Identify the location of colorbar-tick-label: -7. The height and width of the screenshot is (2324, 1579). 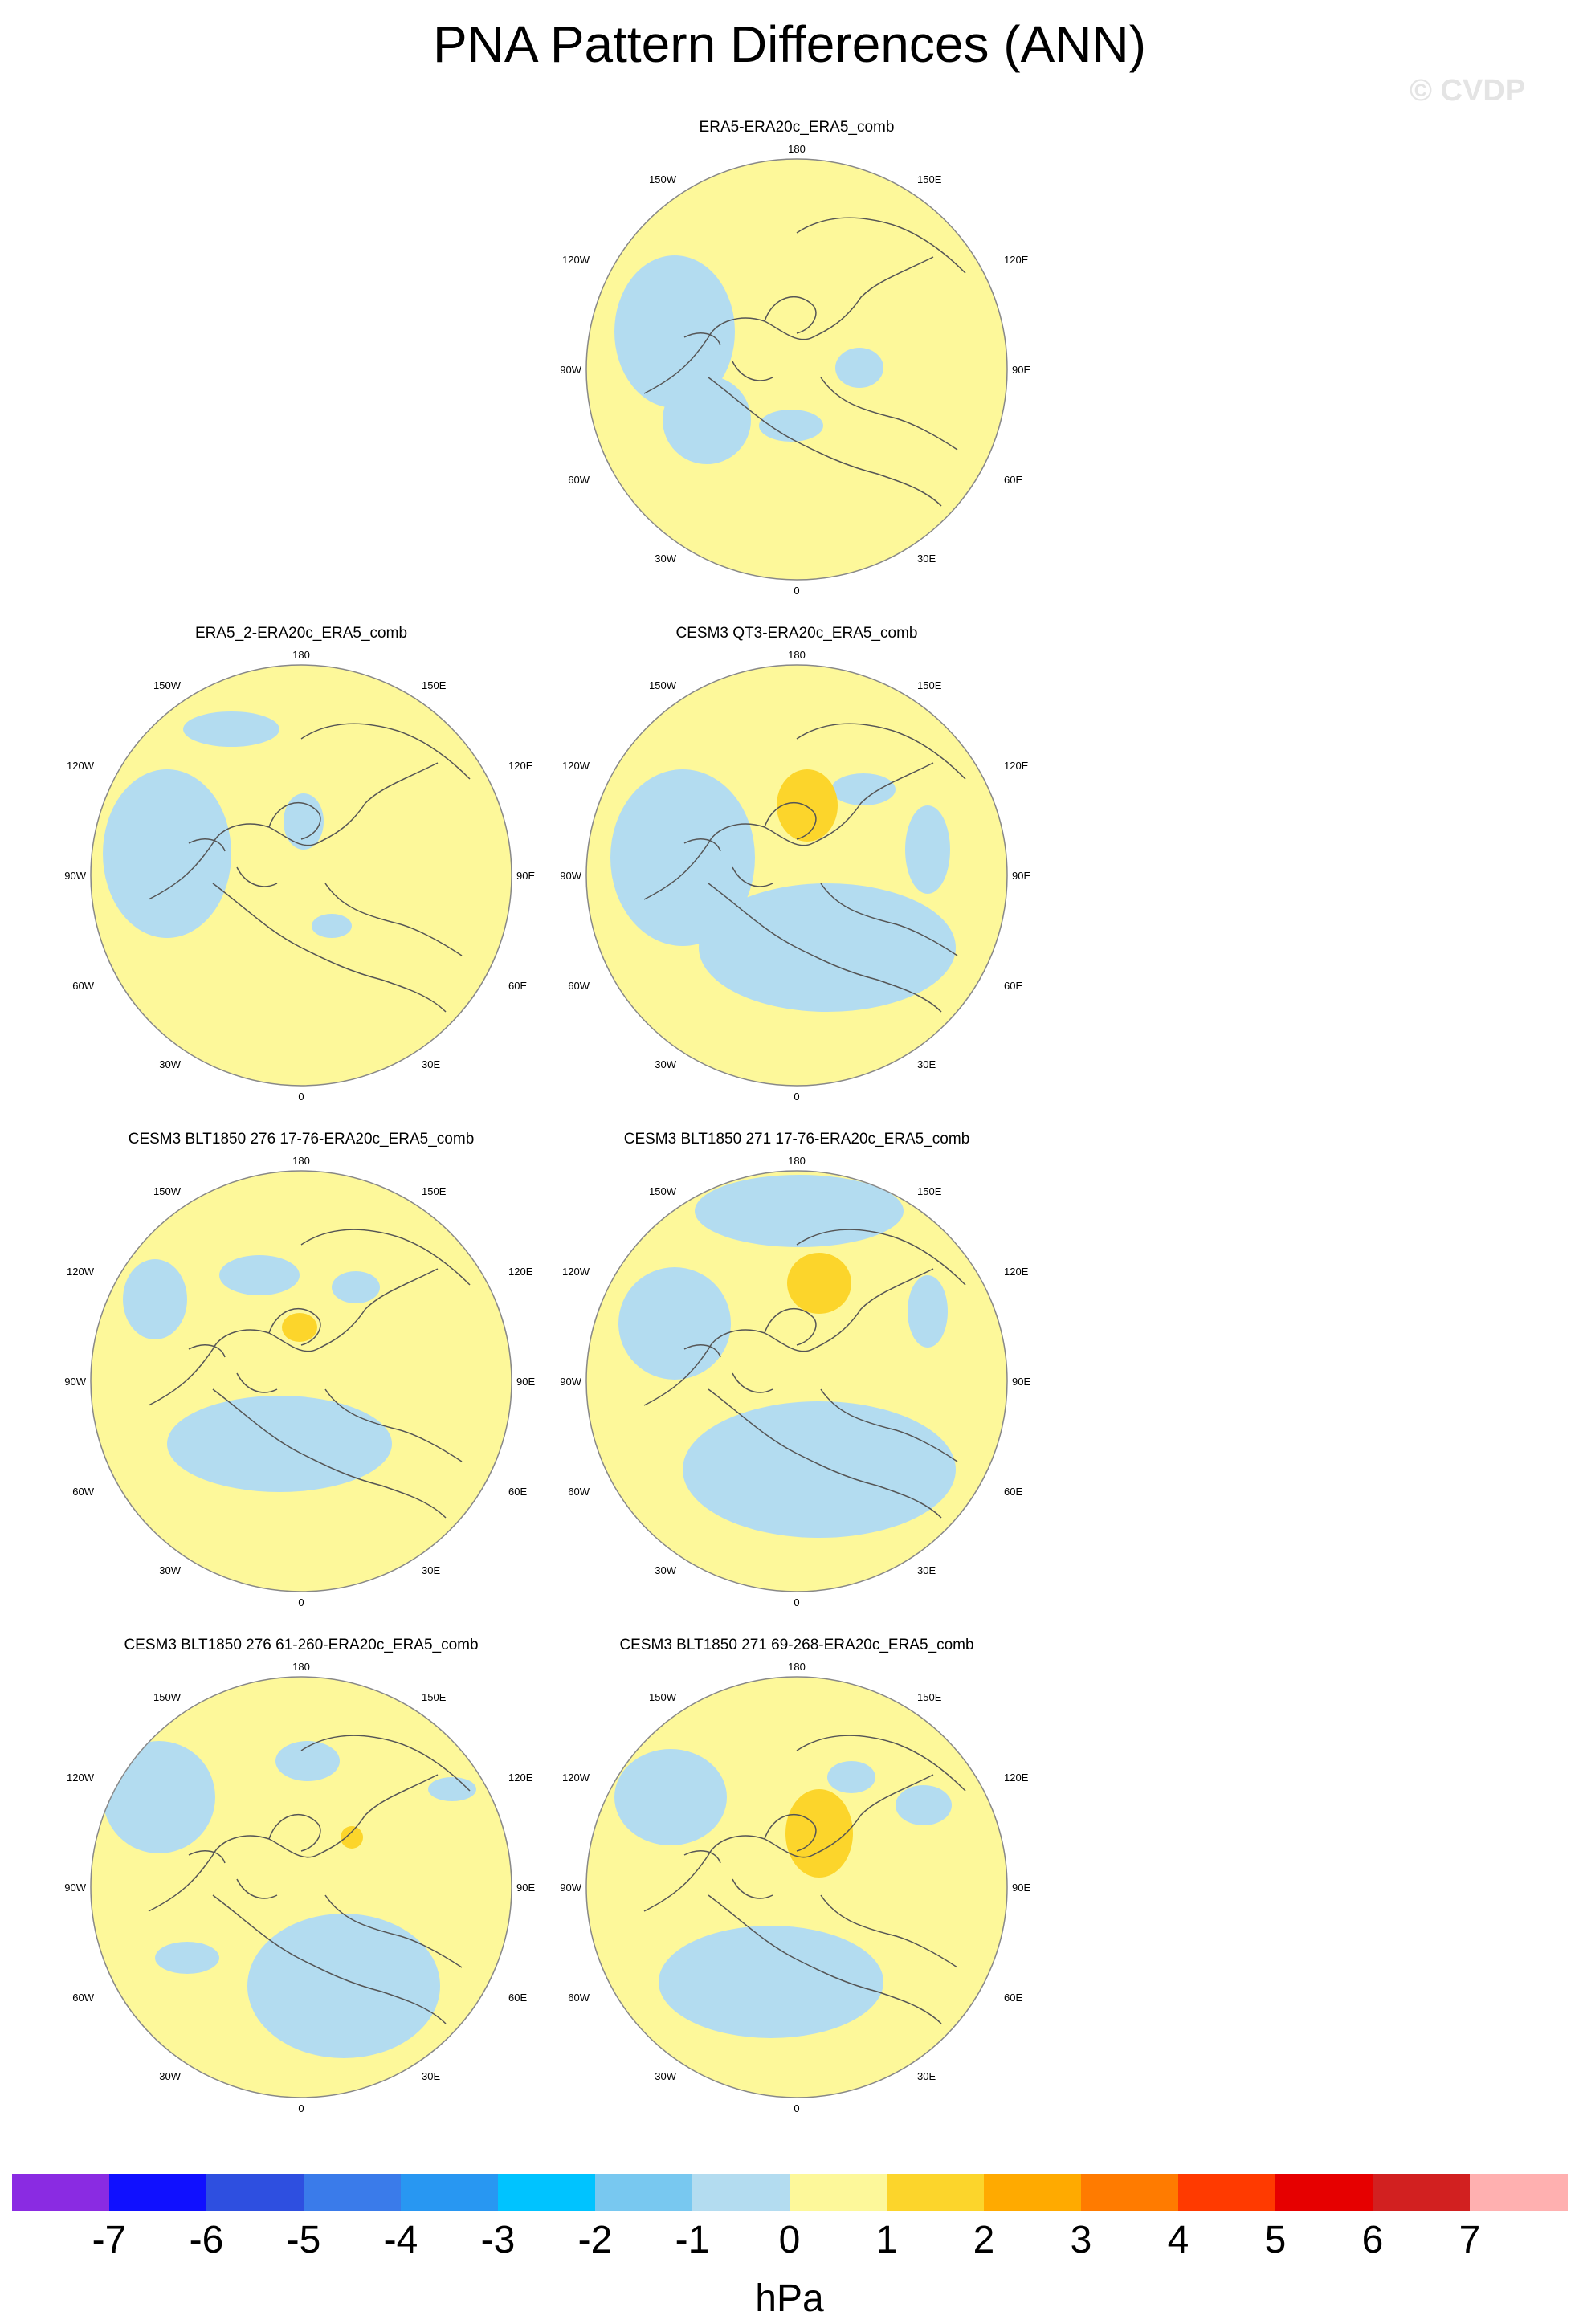
(109, 2240).